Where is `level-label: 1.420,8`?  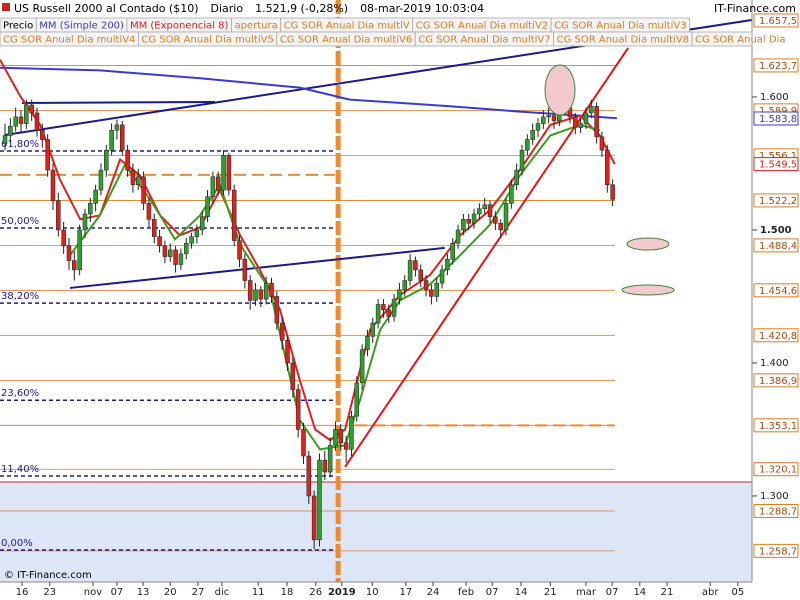 level-label: 1.420,8 is located at coordinates (778, 336).